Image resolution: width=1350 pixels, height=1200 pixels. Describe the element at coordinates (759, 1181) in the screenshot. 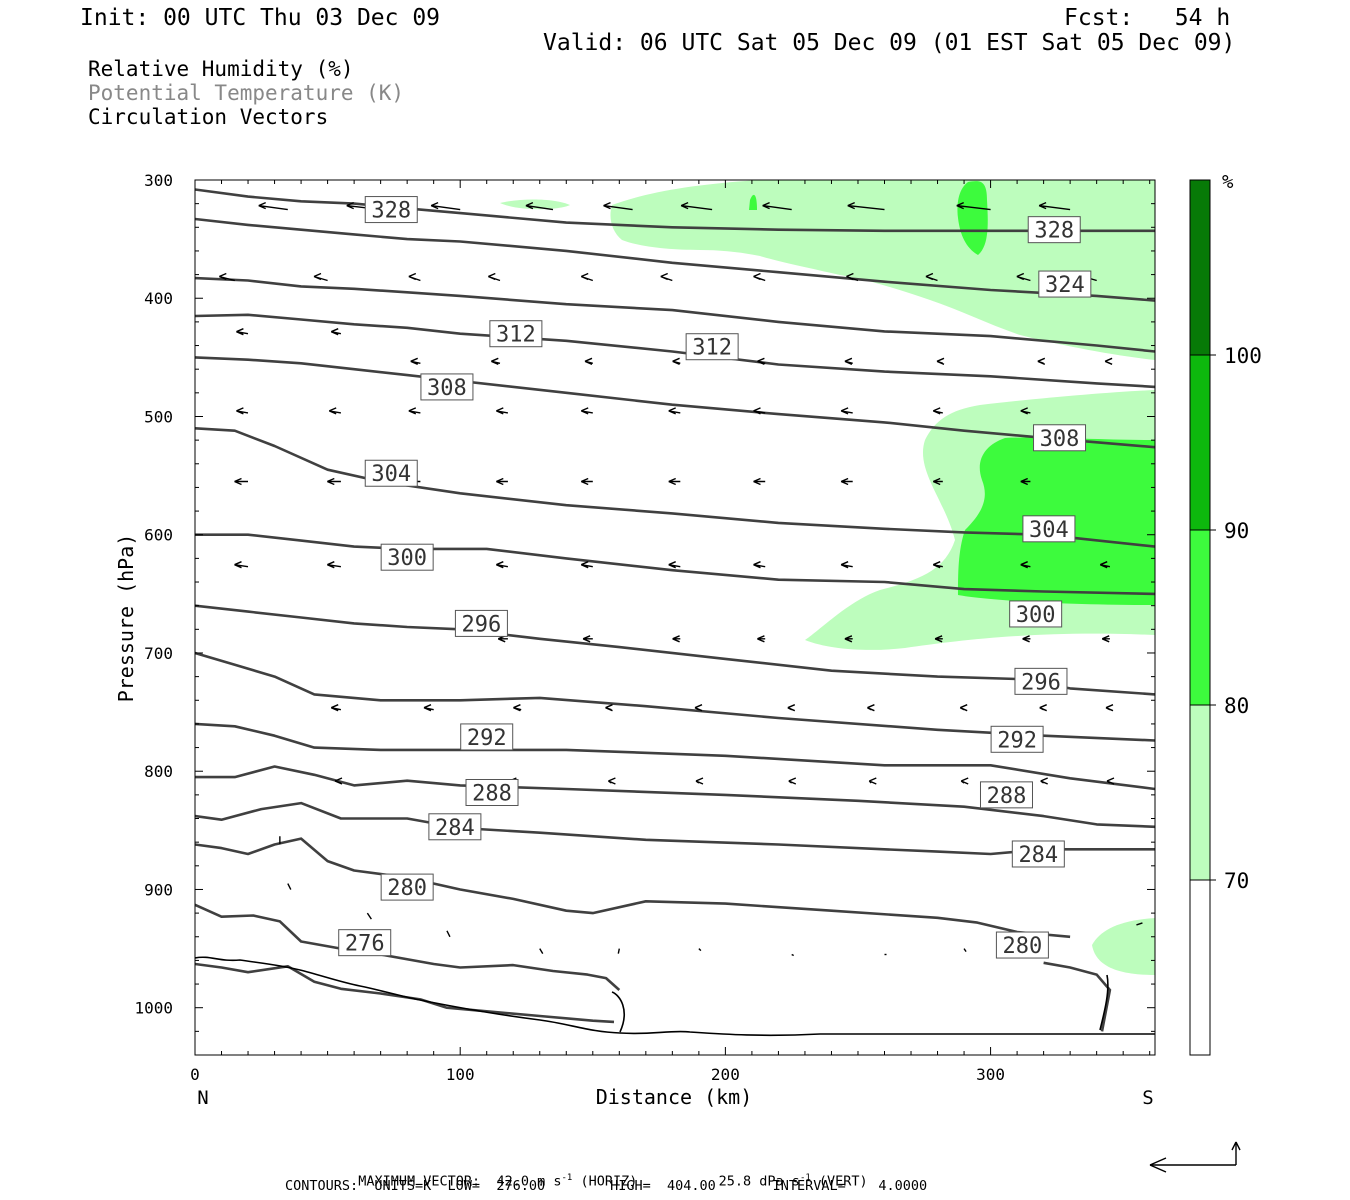

I see `max-vector-vert: 25.8 dPa s` at that location.